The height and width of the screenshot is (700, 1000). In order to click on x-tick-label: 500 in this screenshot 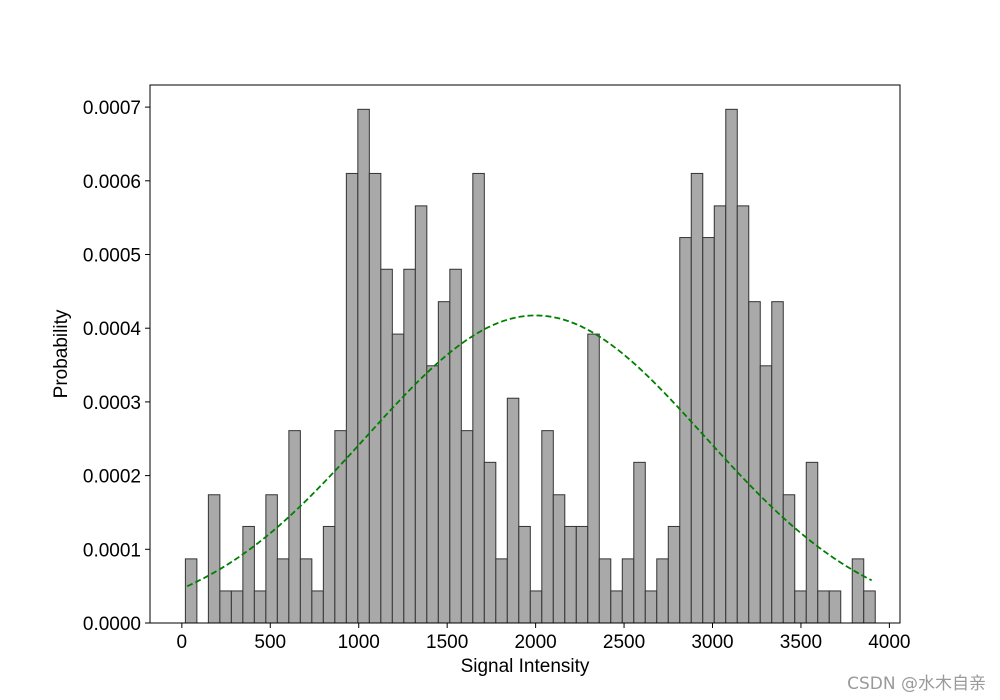, I will do `click(270, 642)`.